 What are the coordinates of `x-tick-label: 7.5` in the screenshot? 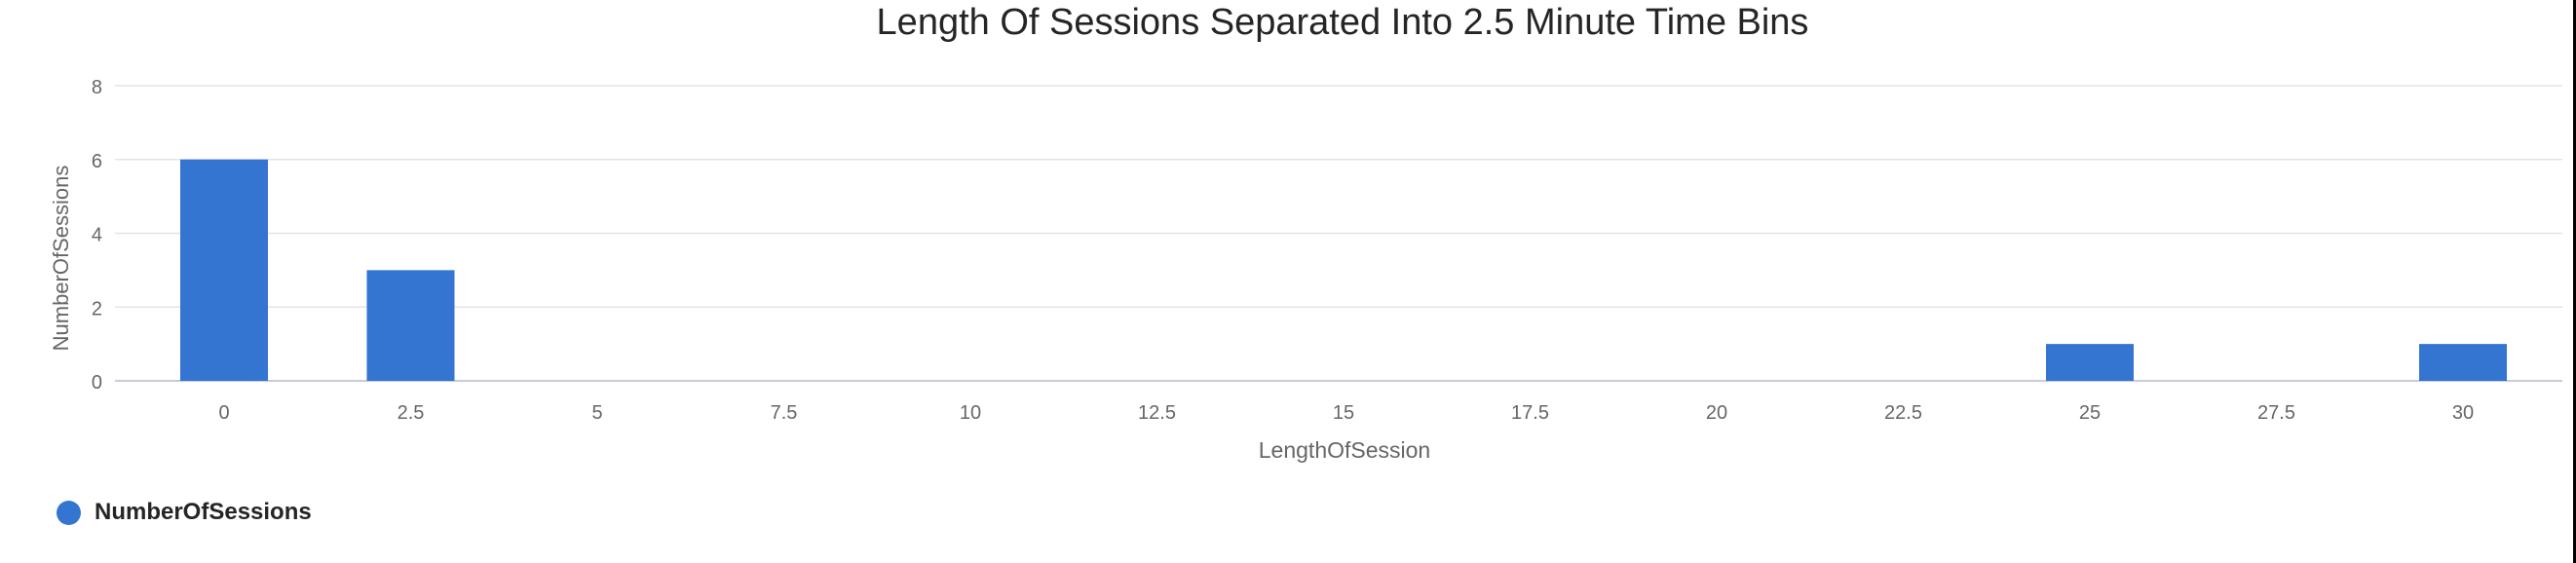 It's located at (784, 413).